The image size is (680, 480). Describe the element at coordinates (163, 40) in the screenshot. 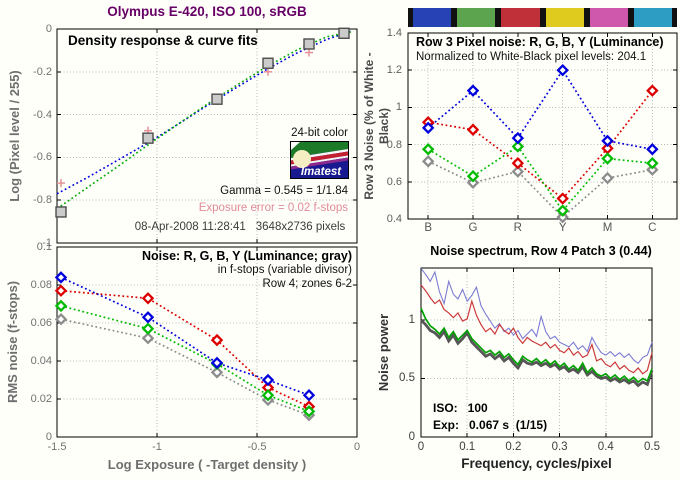

I see `density-panel-title: Density response & curve fits` at that location.